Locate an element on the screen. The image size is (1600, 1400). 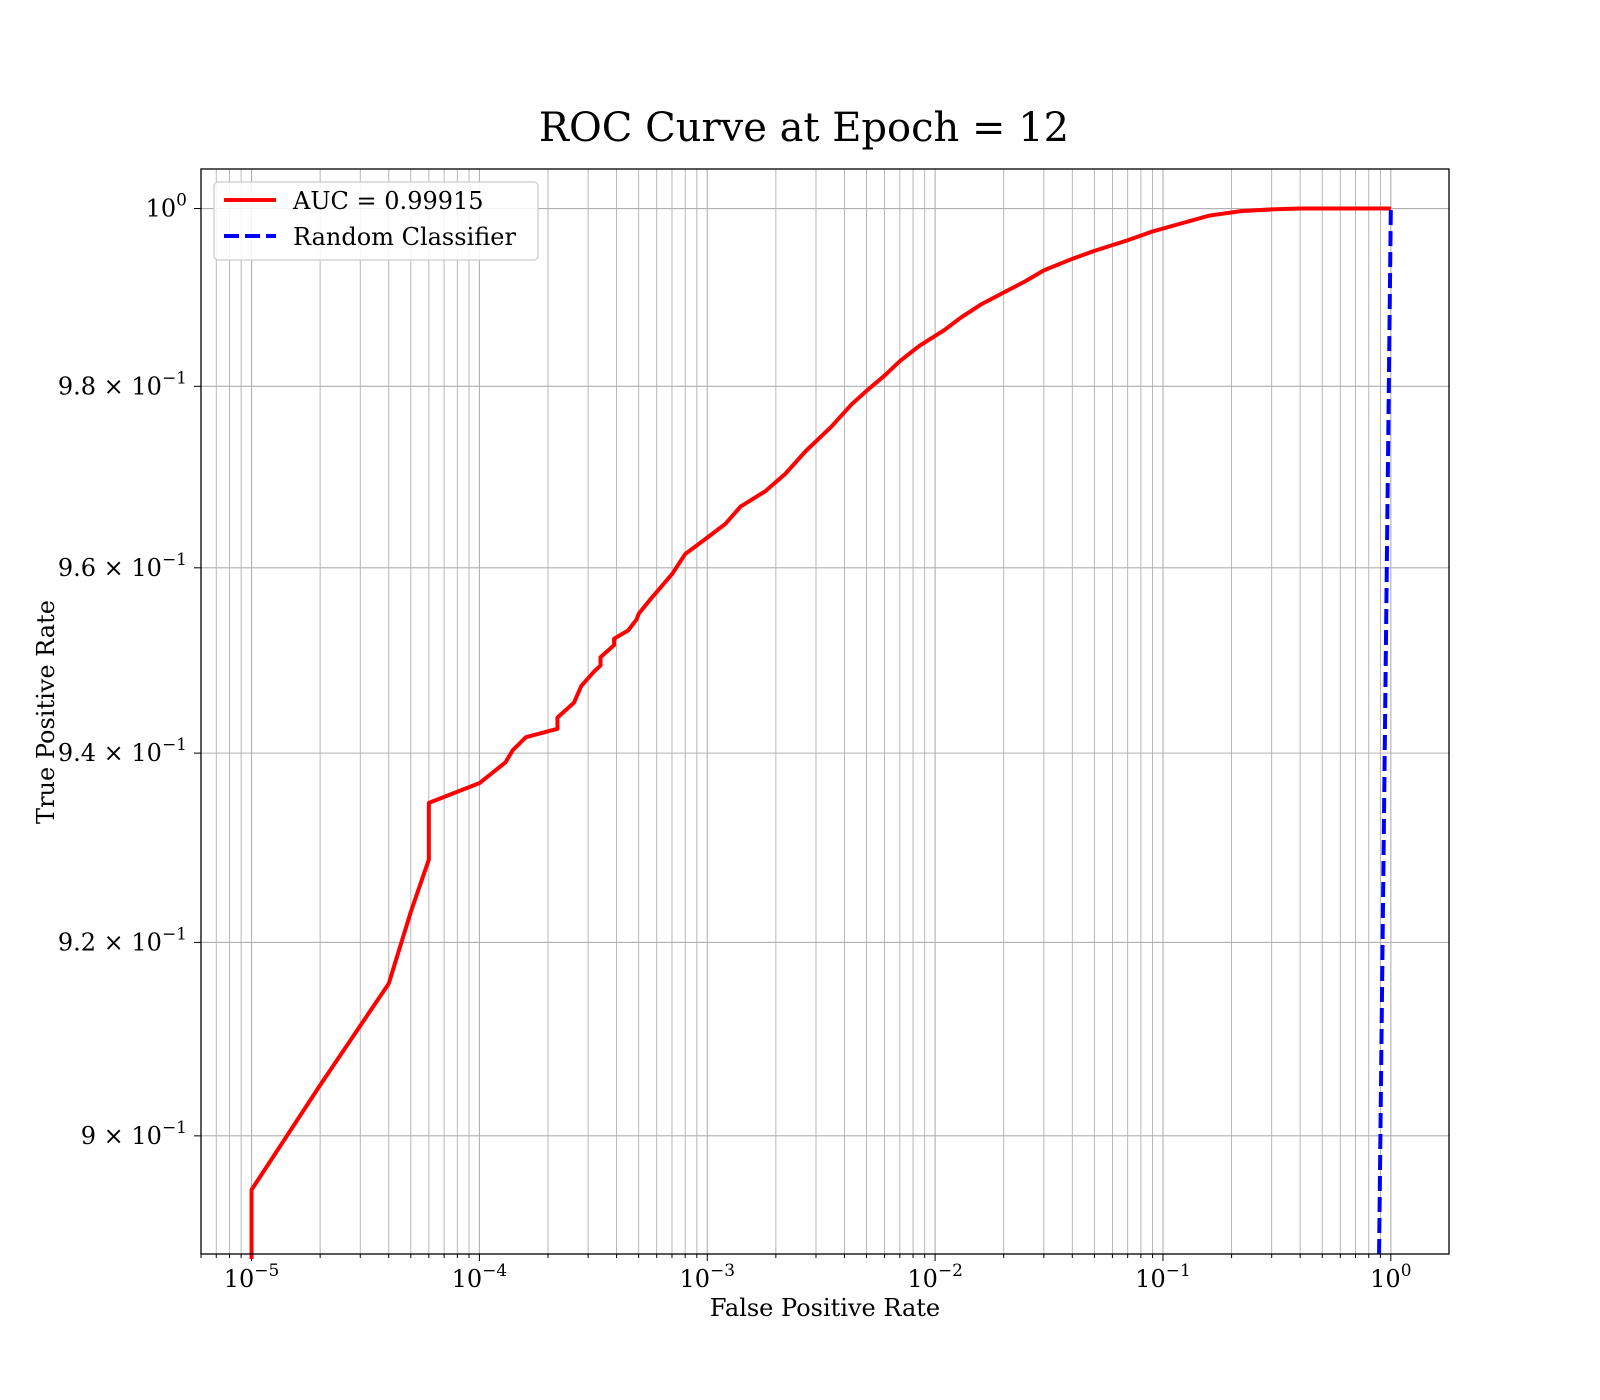
y-tick-label: 9.2 × 10⁻¹ is located at coordinates (122, 940).